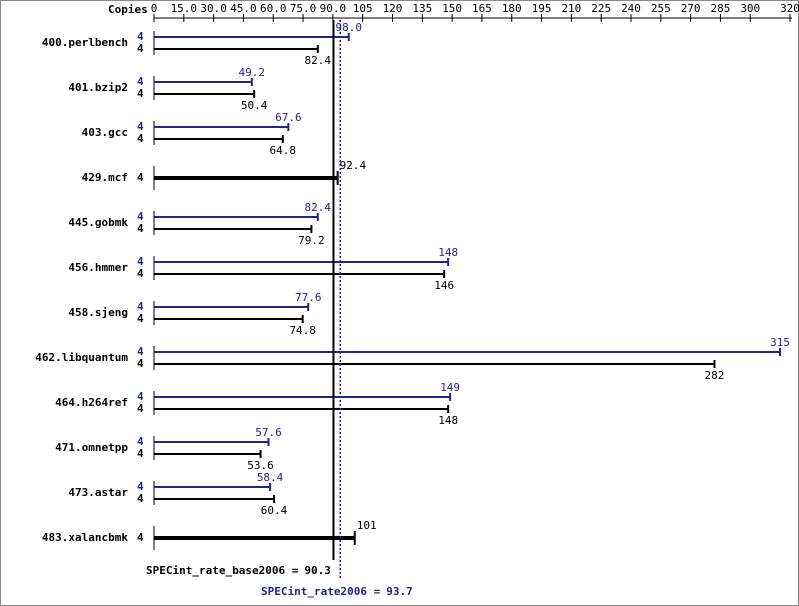 This screenshot has width=799, height=606. Describe the element at coordinates (393, 8) in the screenshot. I see `x-tick-label: 120` at that location.